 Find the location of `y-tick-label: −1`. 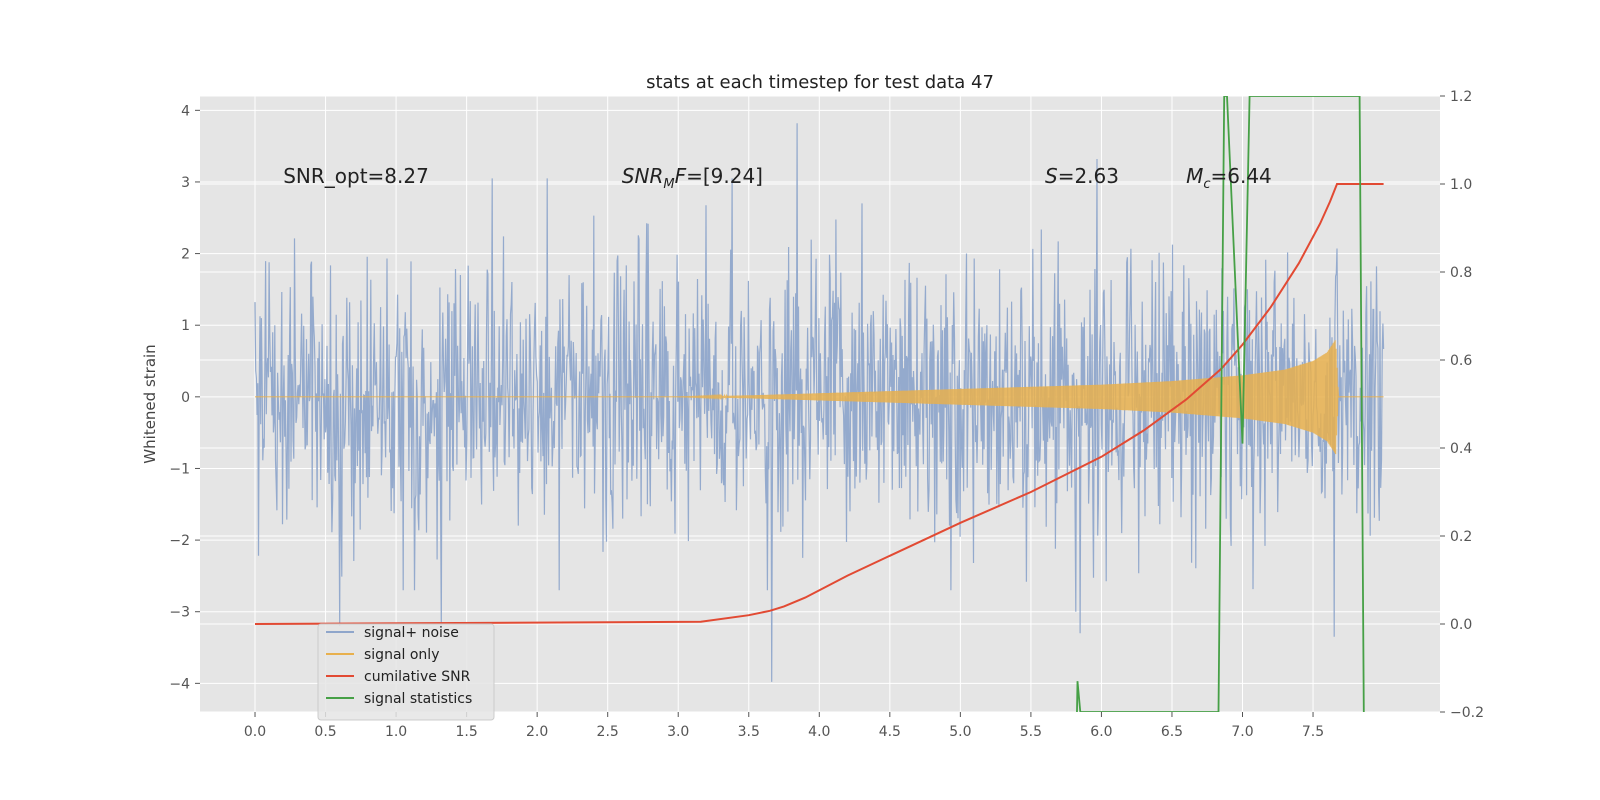

y-tick-label: −1 is located at coordinates (179, 469).